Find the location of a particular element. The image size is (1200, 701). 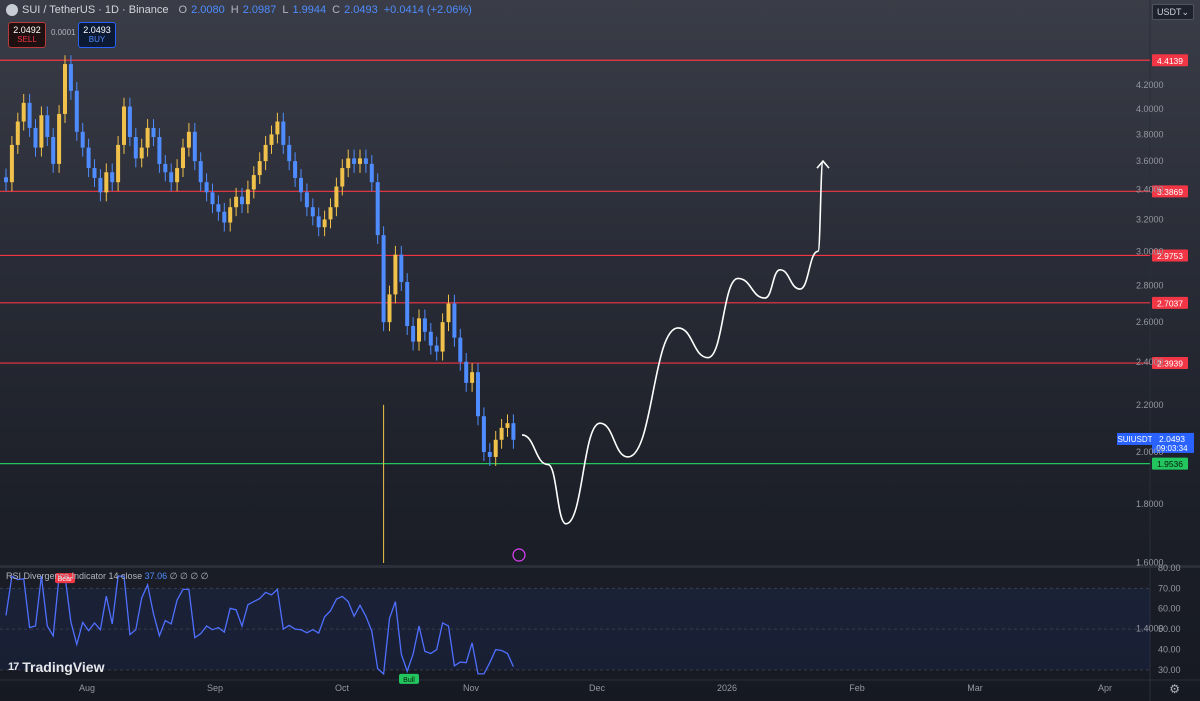

lightning-icon is located at coordinates (519, 555).